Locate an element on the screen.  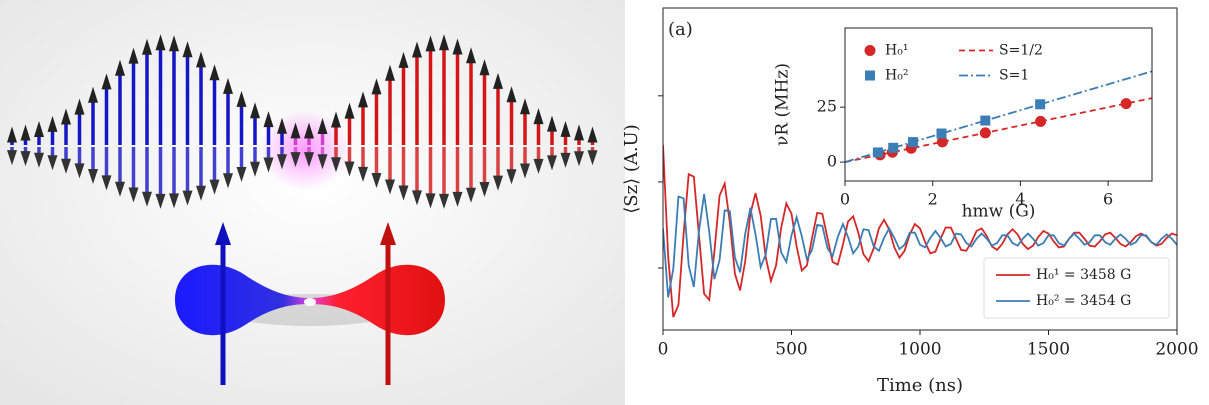
x-tick-label: 500 is located at coordinates (791, 350).